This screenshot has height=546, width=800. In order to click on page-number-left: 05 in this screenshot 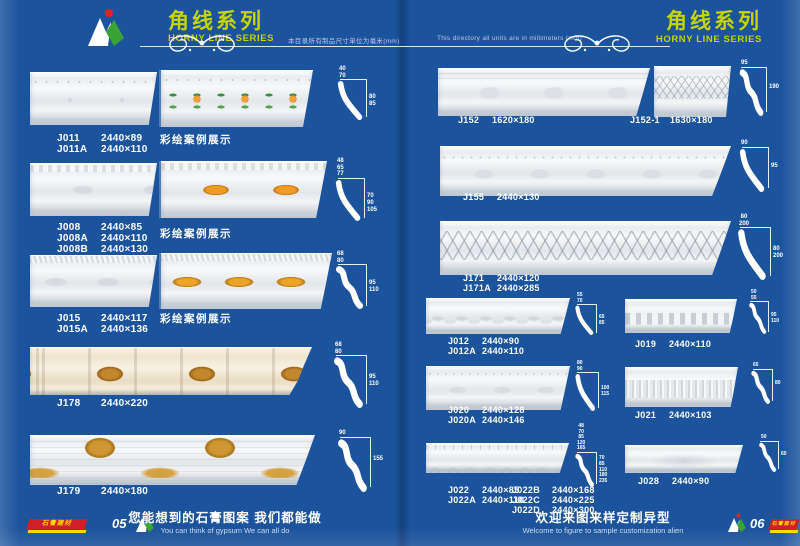, I will do `click(119, 523)`.